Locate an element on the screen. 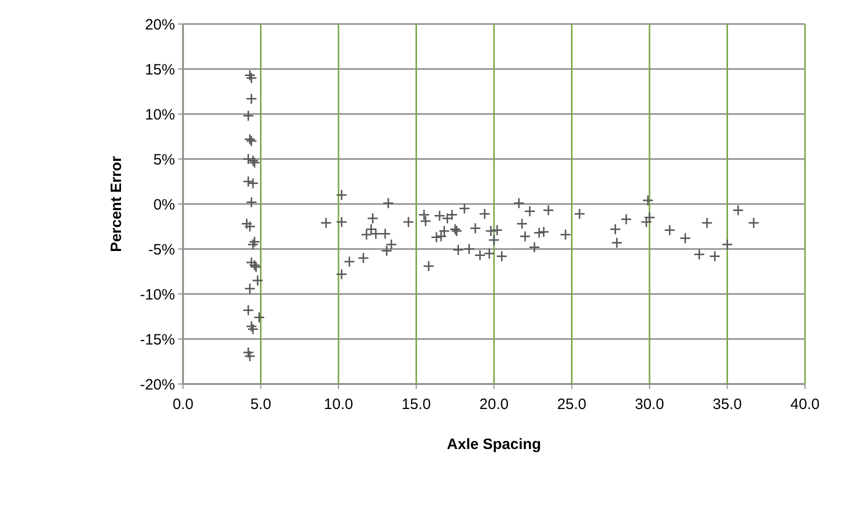  y-tick-label: 15% is located at coordinates (159, 69).